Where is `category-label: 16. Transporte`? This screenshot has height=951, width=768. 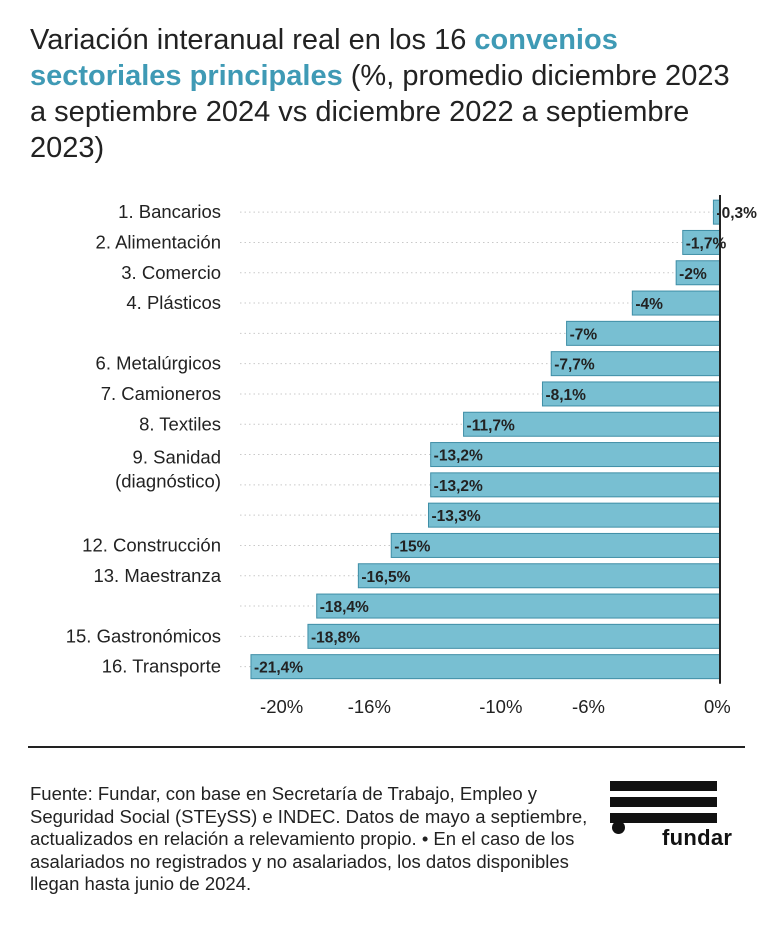 category-label: 16. Transporte is located at coordinates (161, 666).